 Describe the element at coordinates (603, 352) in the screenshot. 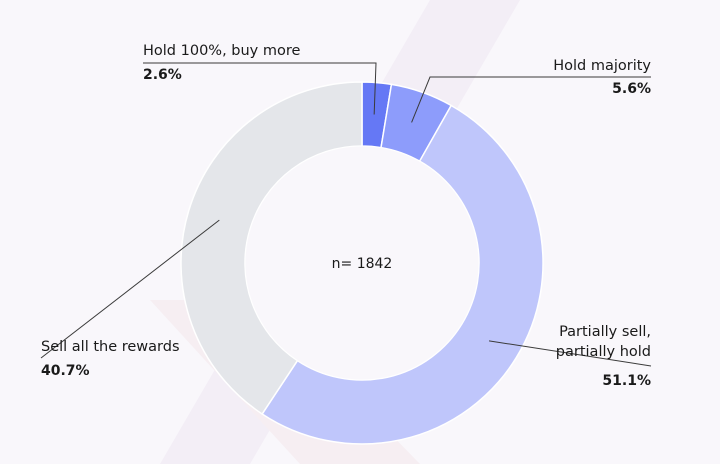

I see `slice-label-partially-line2: partially hold` at that location.